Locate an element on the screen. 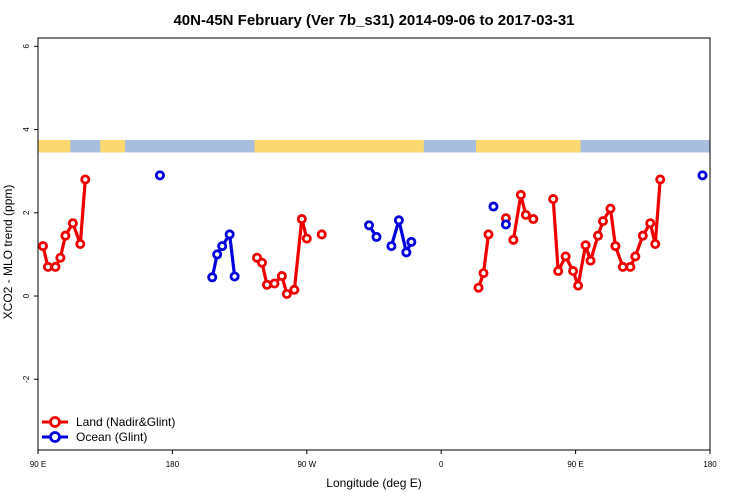  y-tick-label: -2 is located at coordinates (26, 379).